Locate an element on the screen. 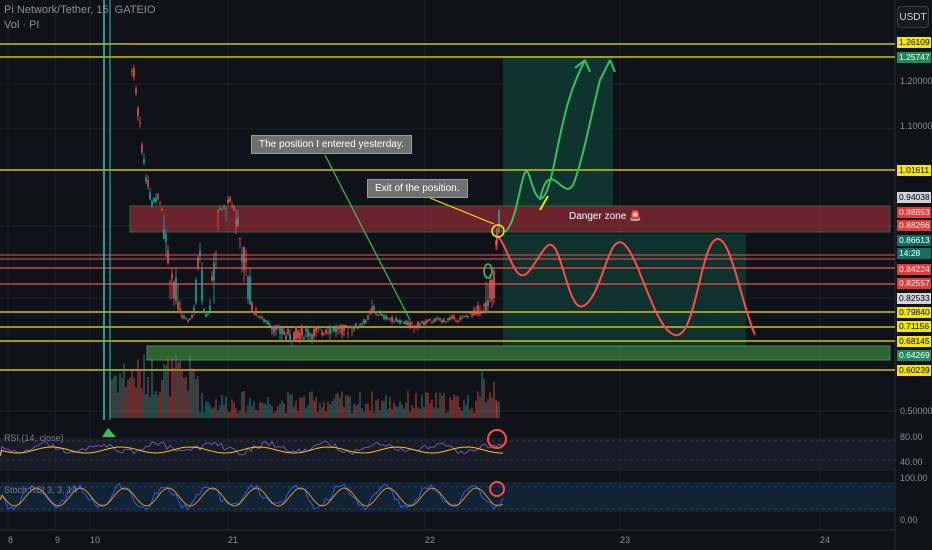 This screenshot has height=550, width=932. time-axis-tick: 8 is located at coordinates (10, 540).